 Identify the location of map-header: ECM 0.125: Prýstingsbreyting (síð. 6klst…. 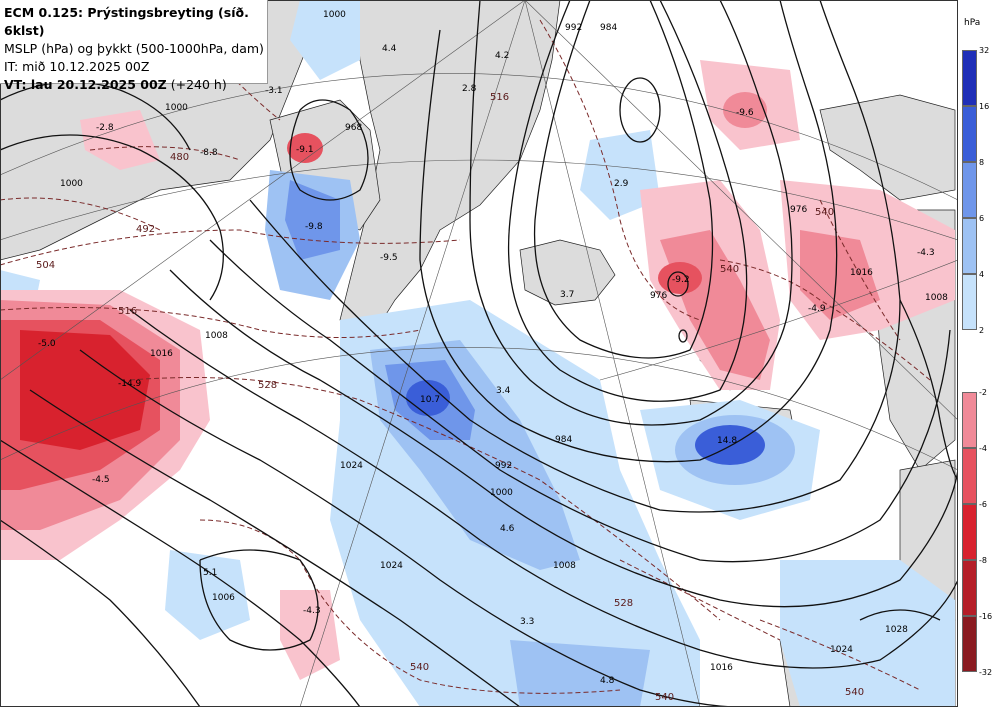
(134, 46).